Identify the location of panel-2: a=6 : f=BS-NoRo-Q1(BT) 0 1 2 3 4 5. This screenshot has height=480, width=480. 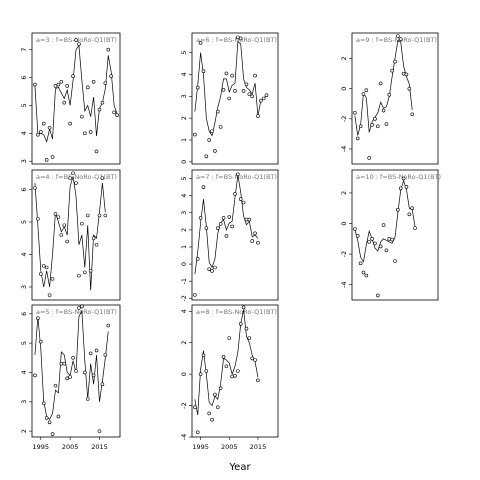
(229, 98).